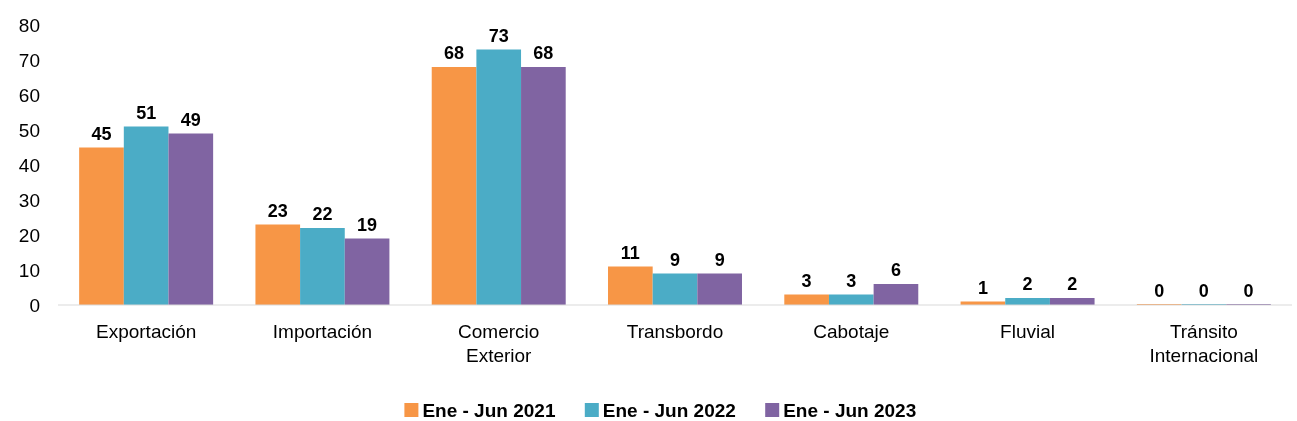 Image resolution: width=1297 pixels, height=421 pixels. What do you see at coordinates (101, 133) in the screenshot?
I see `data-label: 45` at bounding box center [101, 133].